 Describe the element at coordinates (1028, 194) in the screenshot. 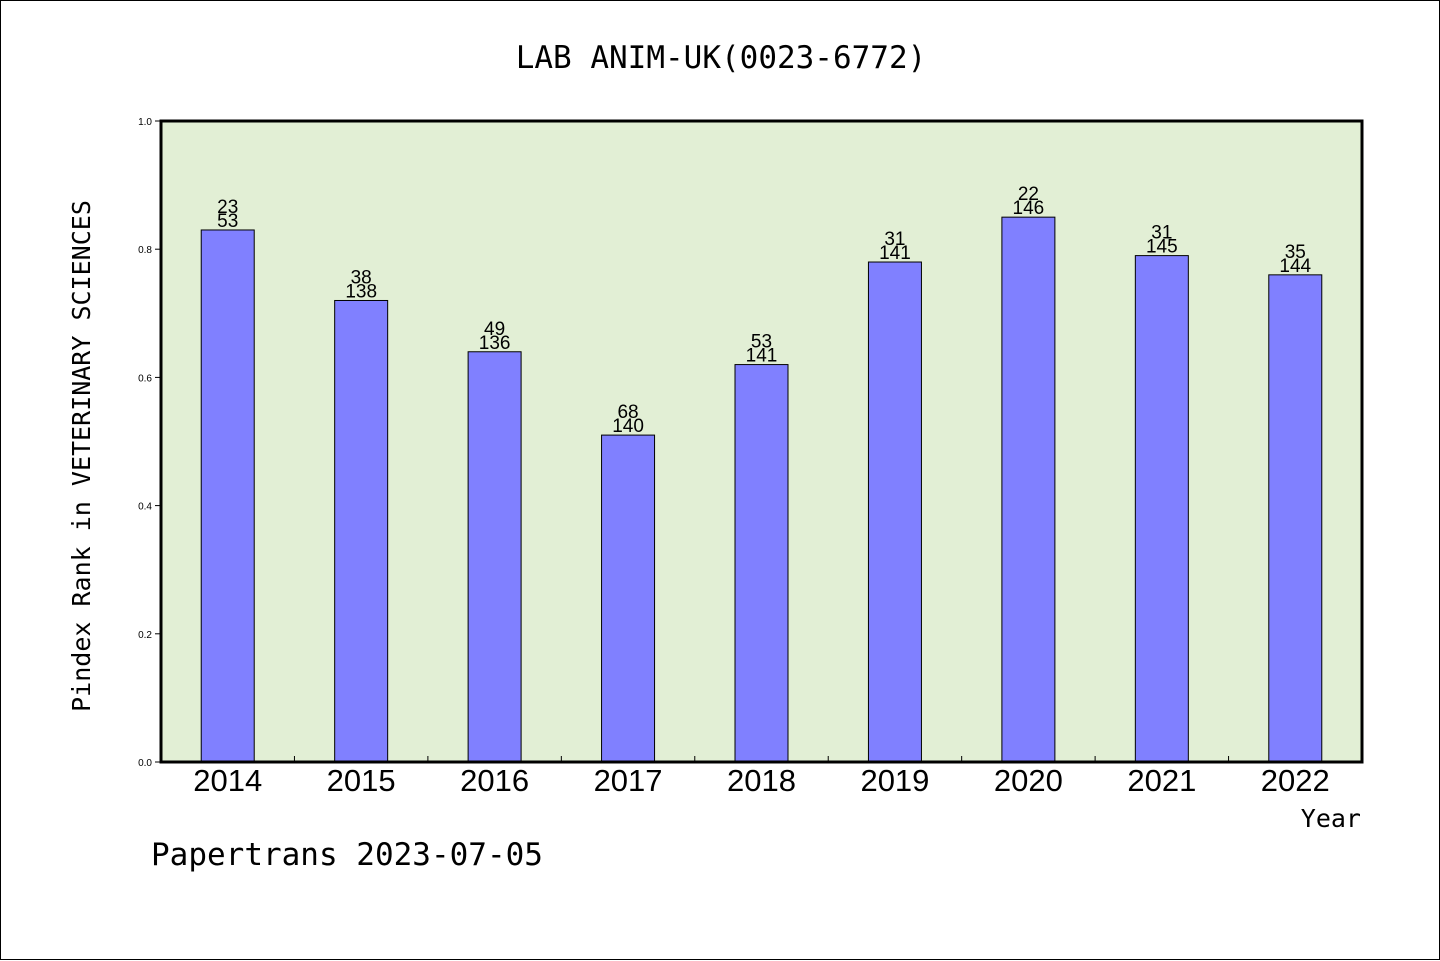

I see `bar-rank-label: 22` at that location.